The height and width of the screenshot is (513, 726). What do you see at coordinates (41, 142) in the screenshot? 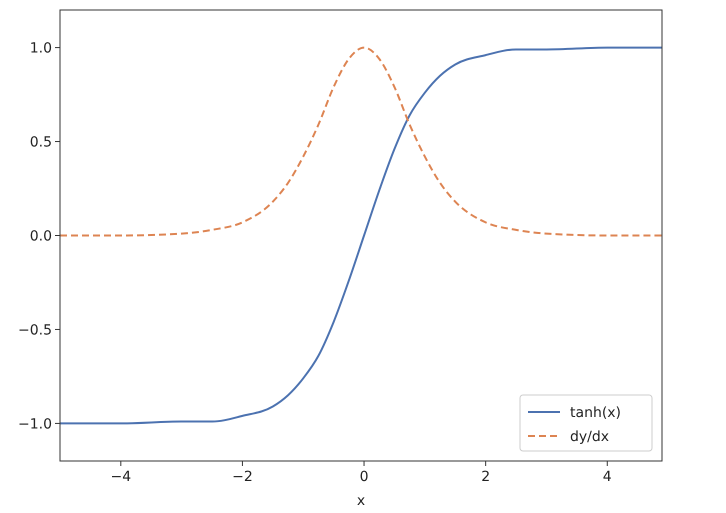
I see `y-tick-label: 0.5` at bounding box center [41, 142].